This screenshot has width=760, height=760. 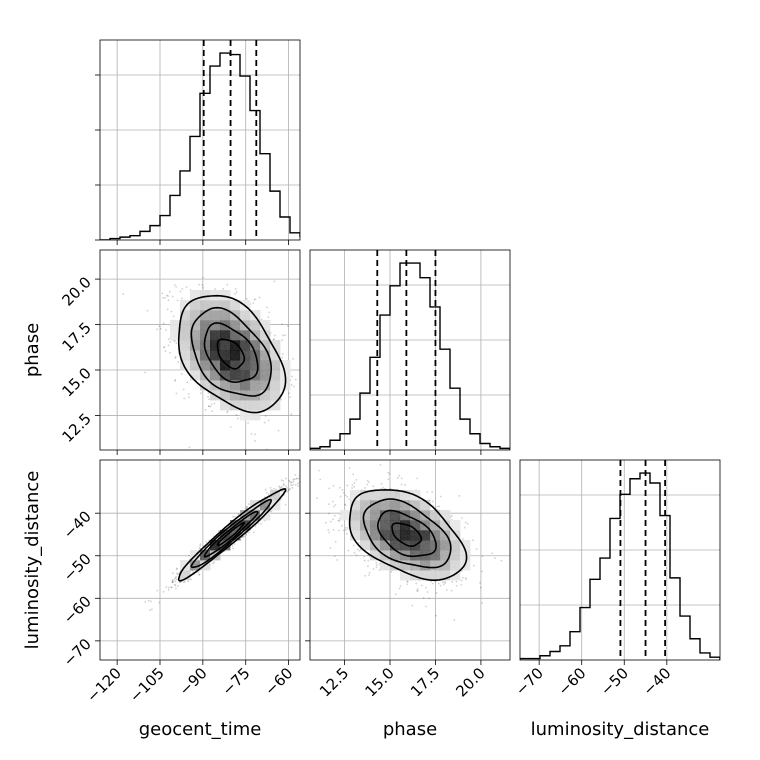 What do you see at coordinates (193, 681) in the screenshot?
I see `xtick-label-geocent-time-2: −90` at bounding box center [193, 681].